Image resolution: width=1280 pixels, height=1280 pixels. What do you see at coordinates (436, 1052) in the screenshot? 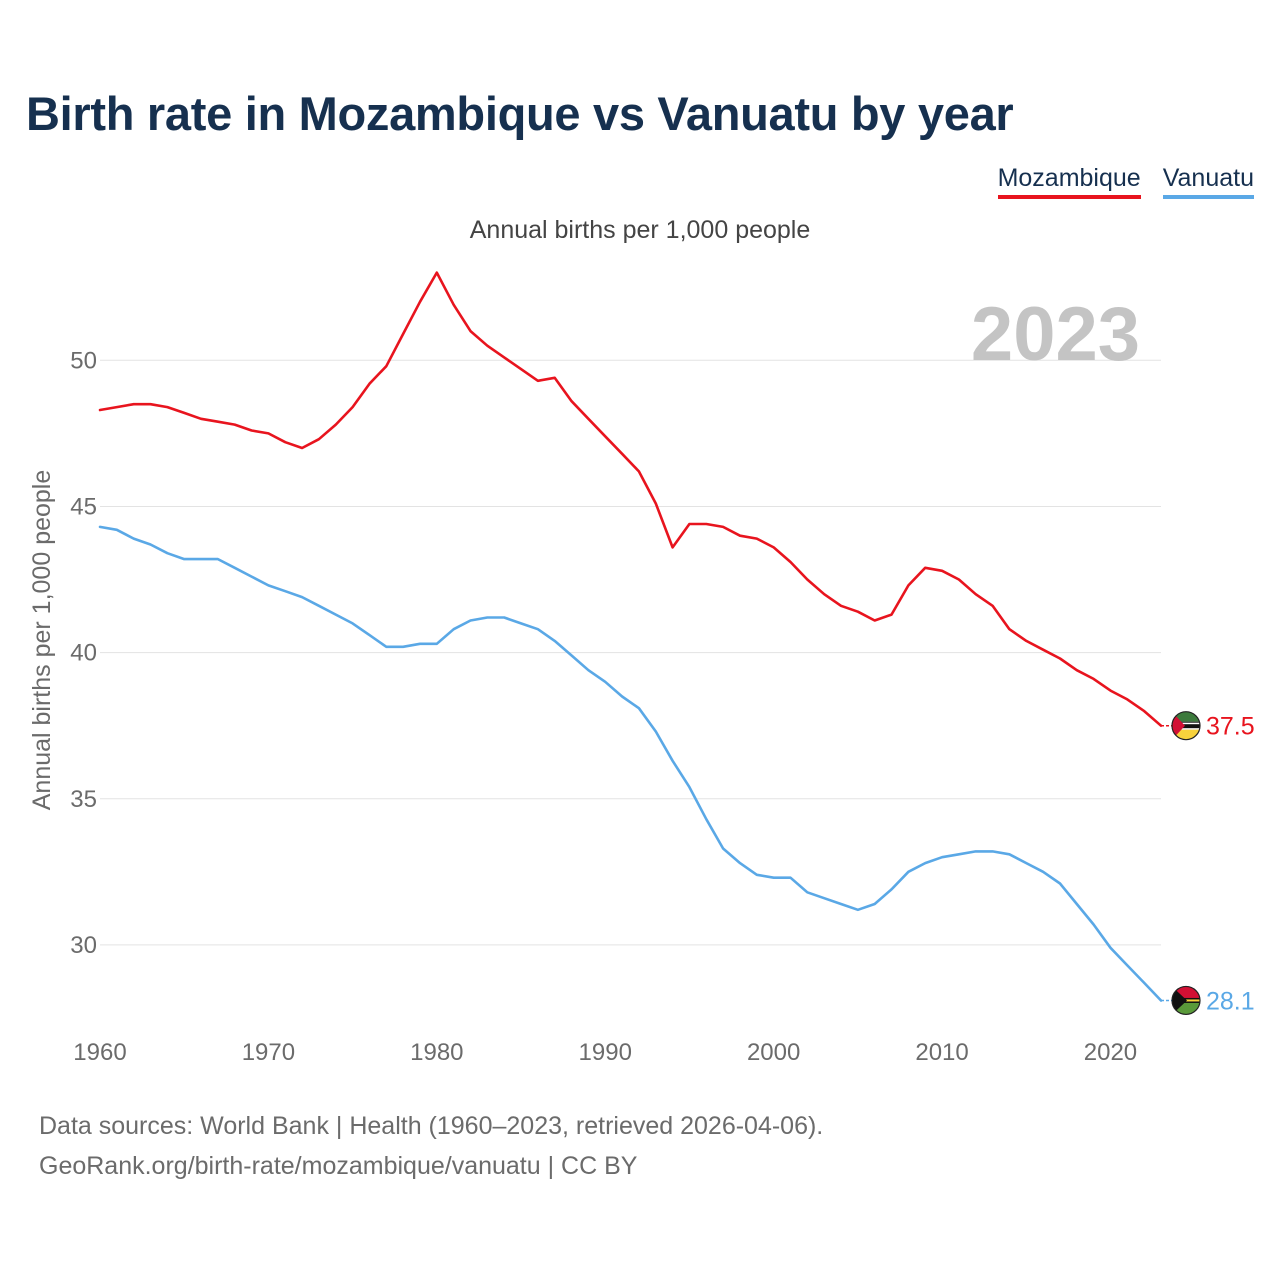
I see `x-tick-label-1980: 1980` at bounding box center [436, 1052].